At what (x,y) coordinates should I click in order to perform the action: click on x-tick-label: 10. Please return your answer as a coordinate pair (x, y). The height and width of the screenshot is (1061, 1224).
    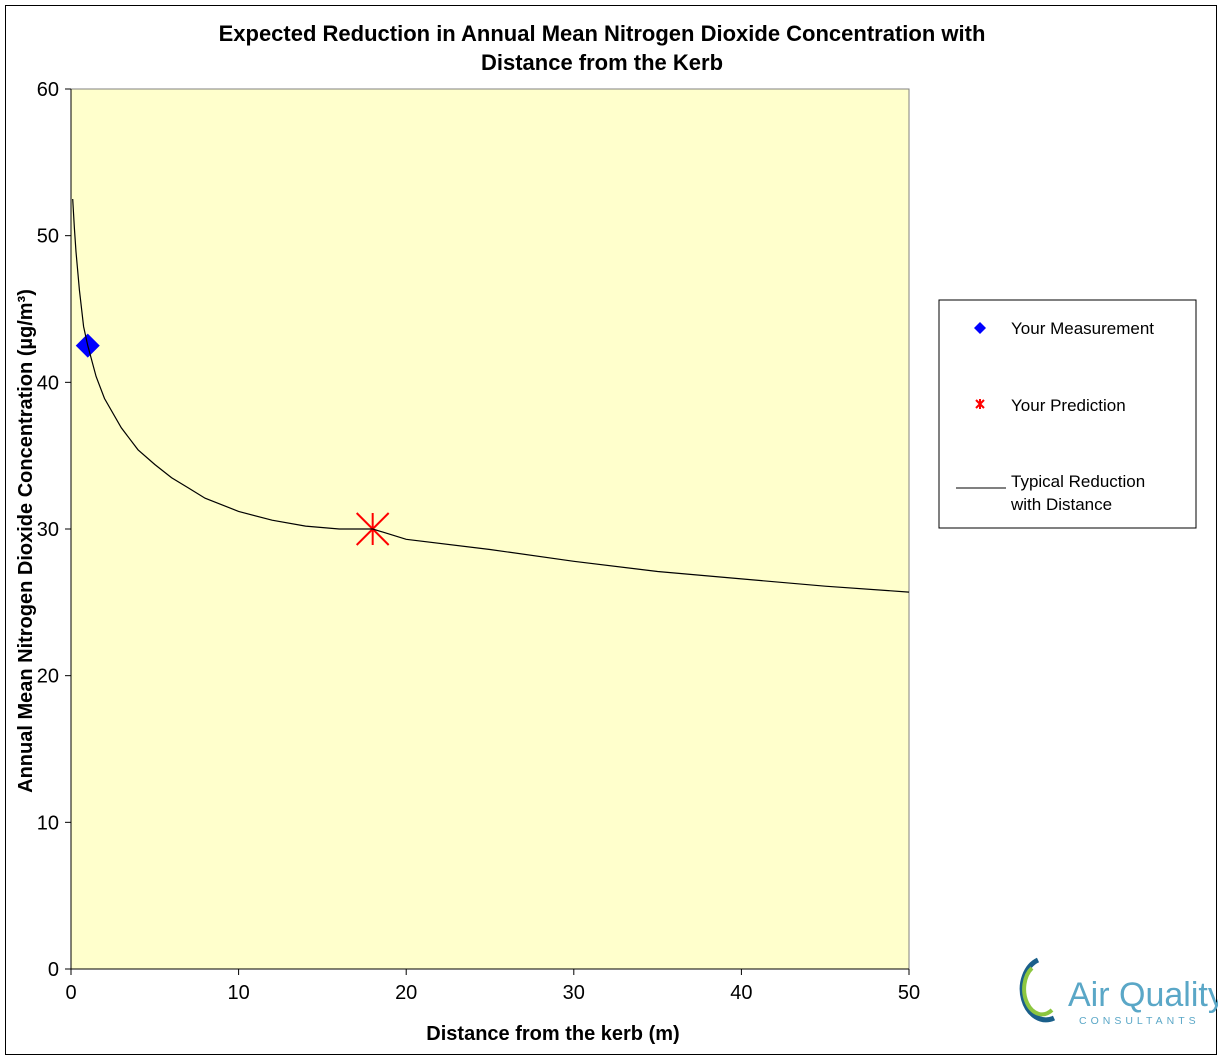
    Looking at the image, I should click on (238, 993).